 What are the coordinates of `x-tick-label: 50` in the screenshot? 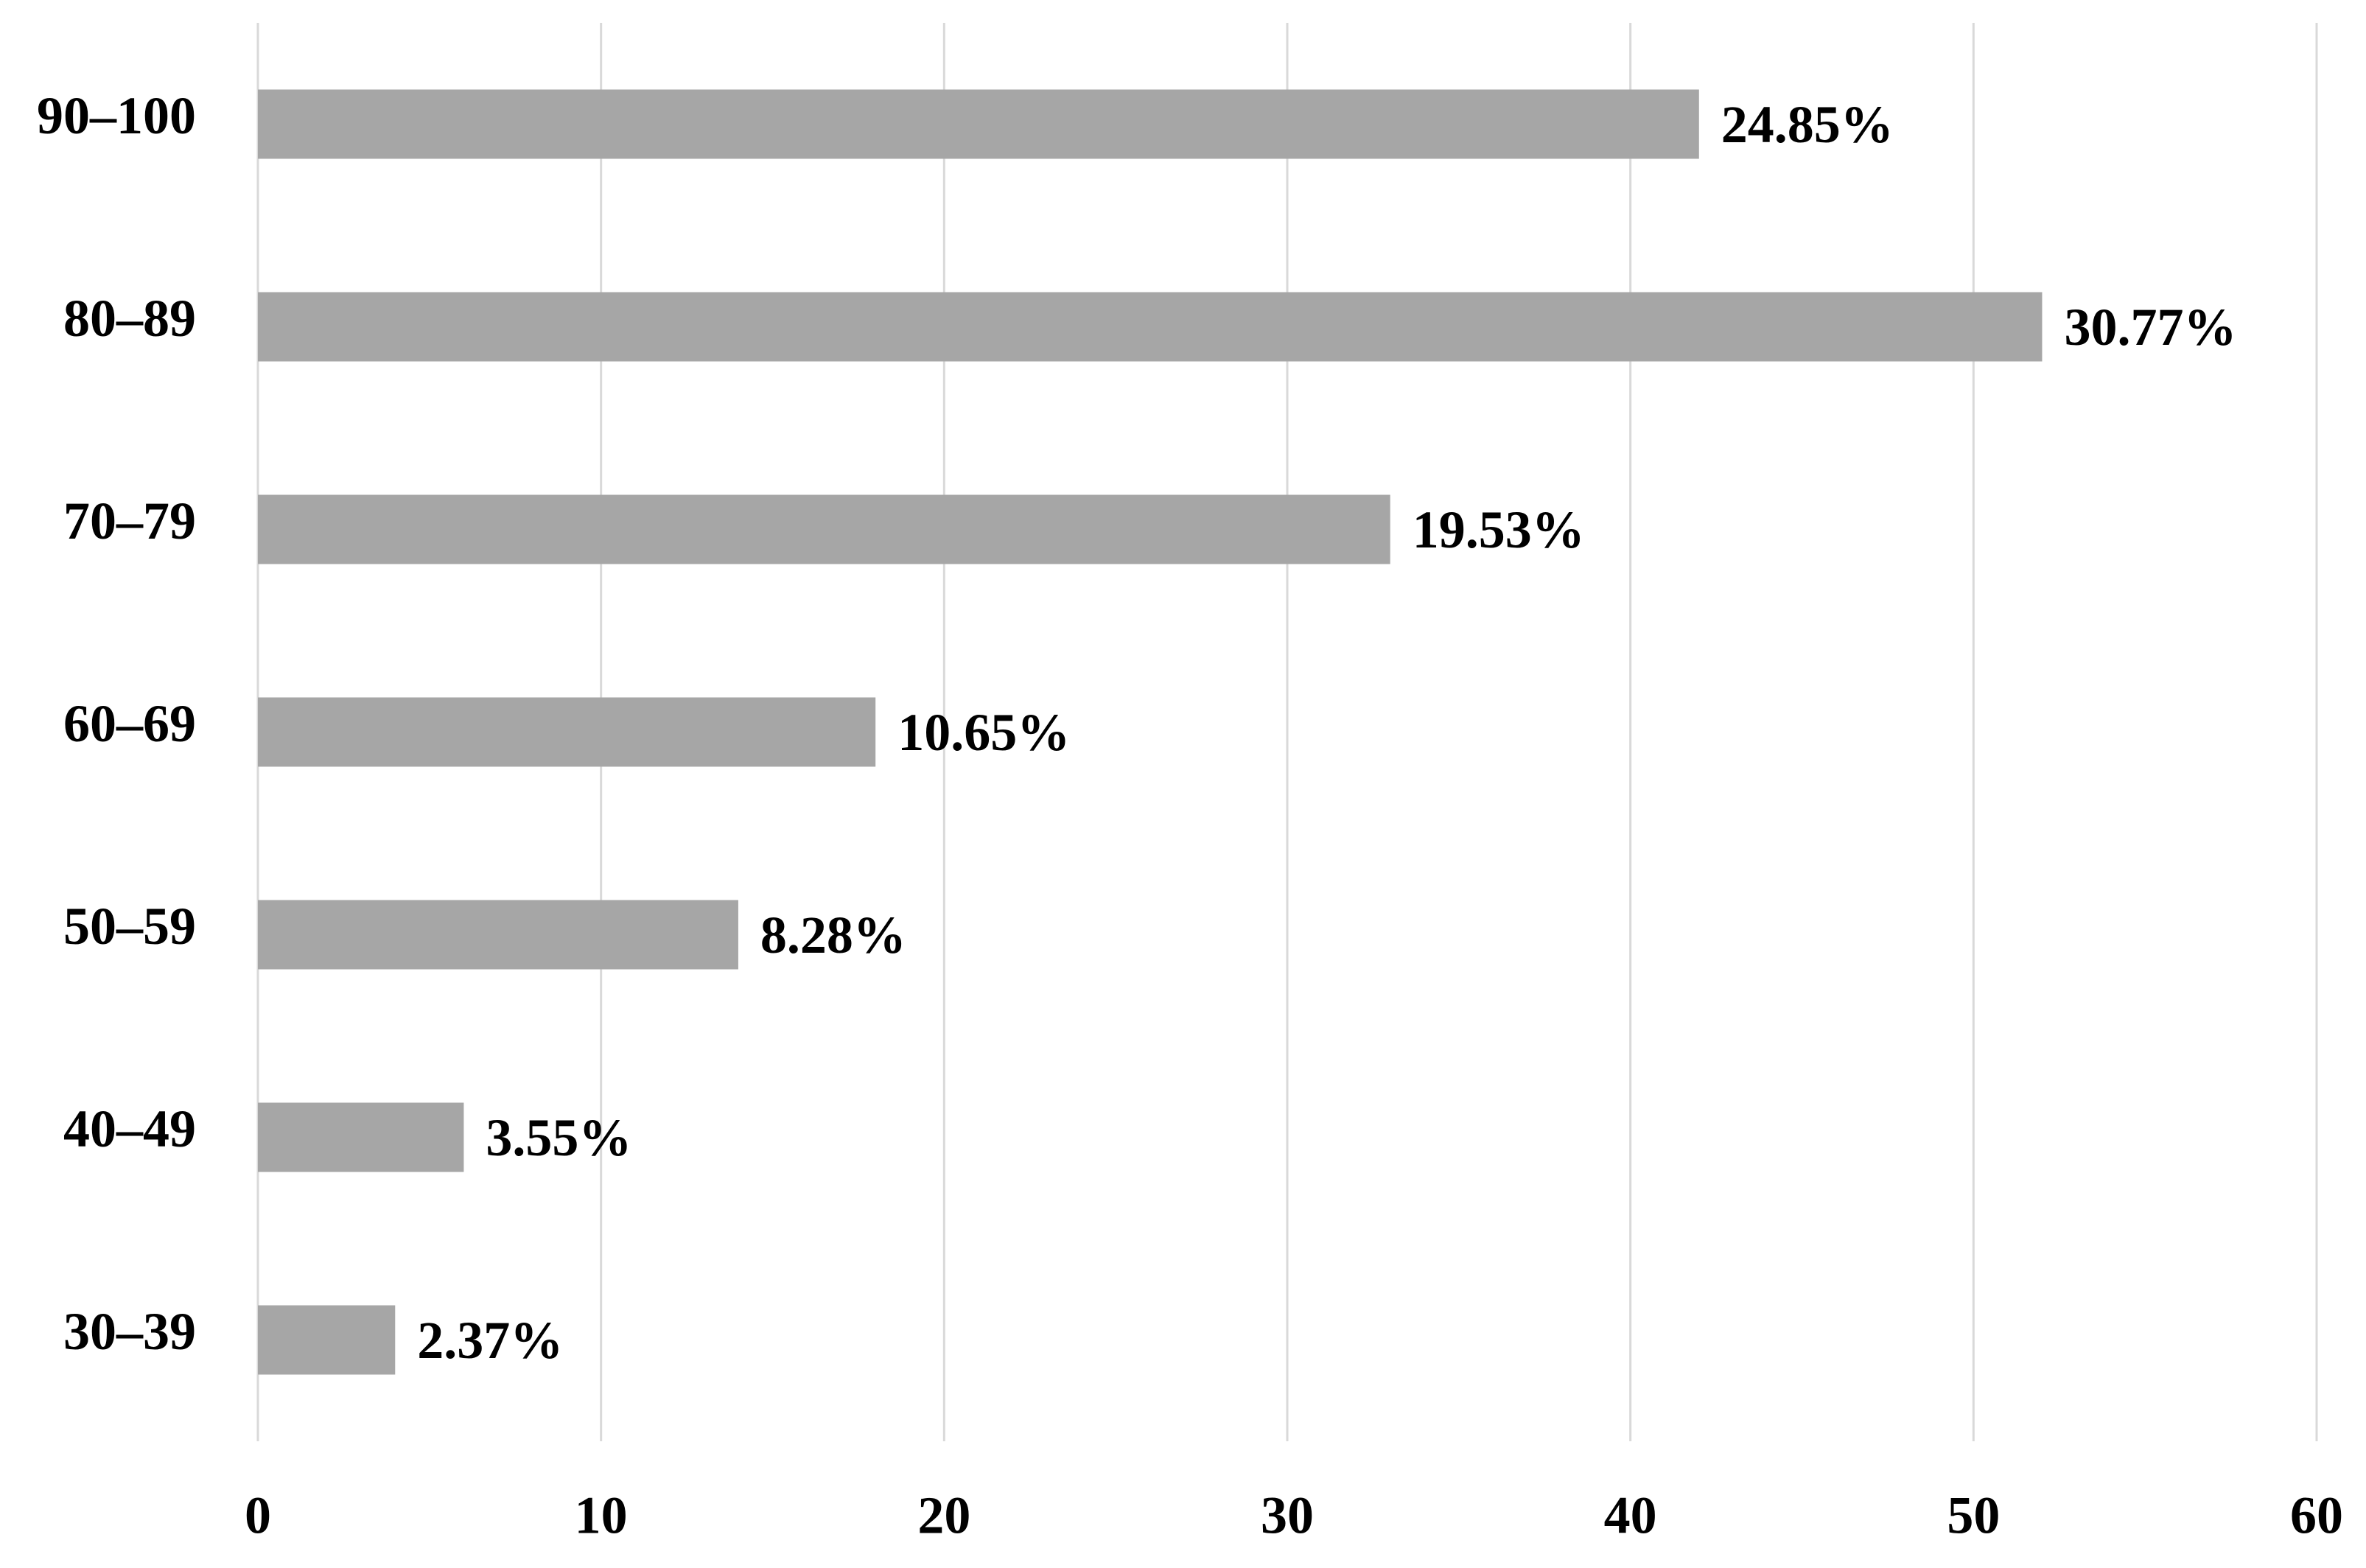 It's located at (1974, 1515).